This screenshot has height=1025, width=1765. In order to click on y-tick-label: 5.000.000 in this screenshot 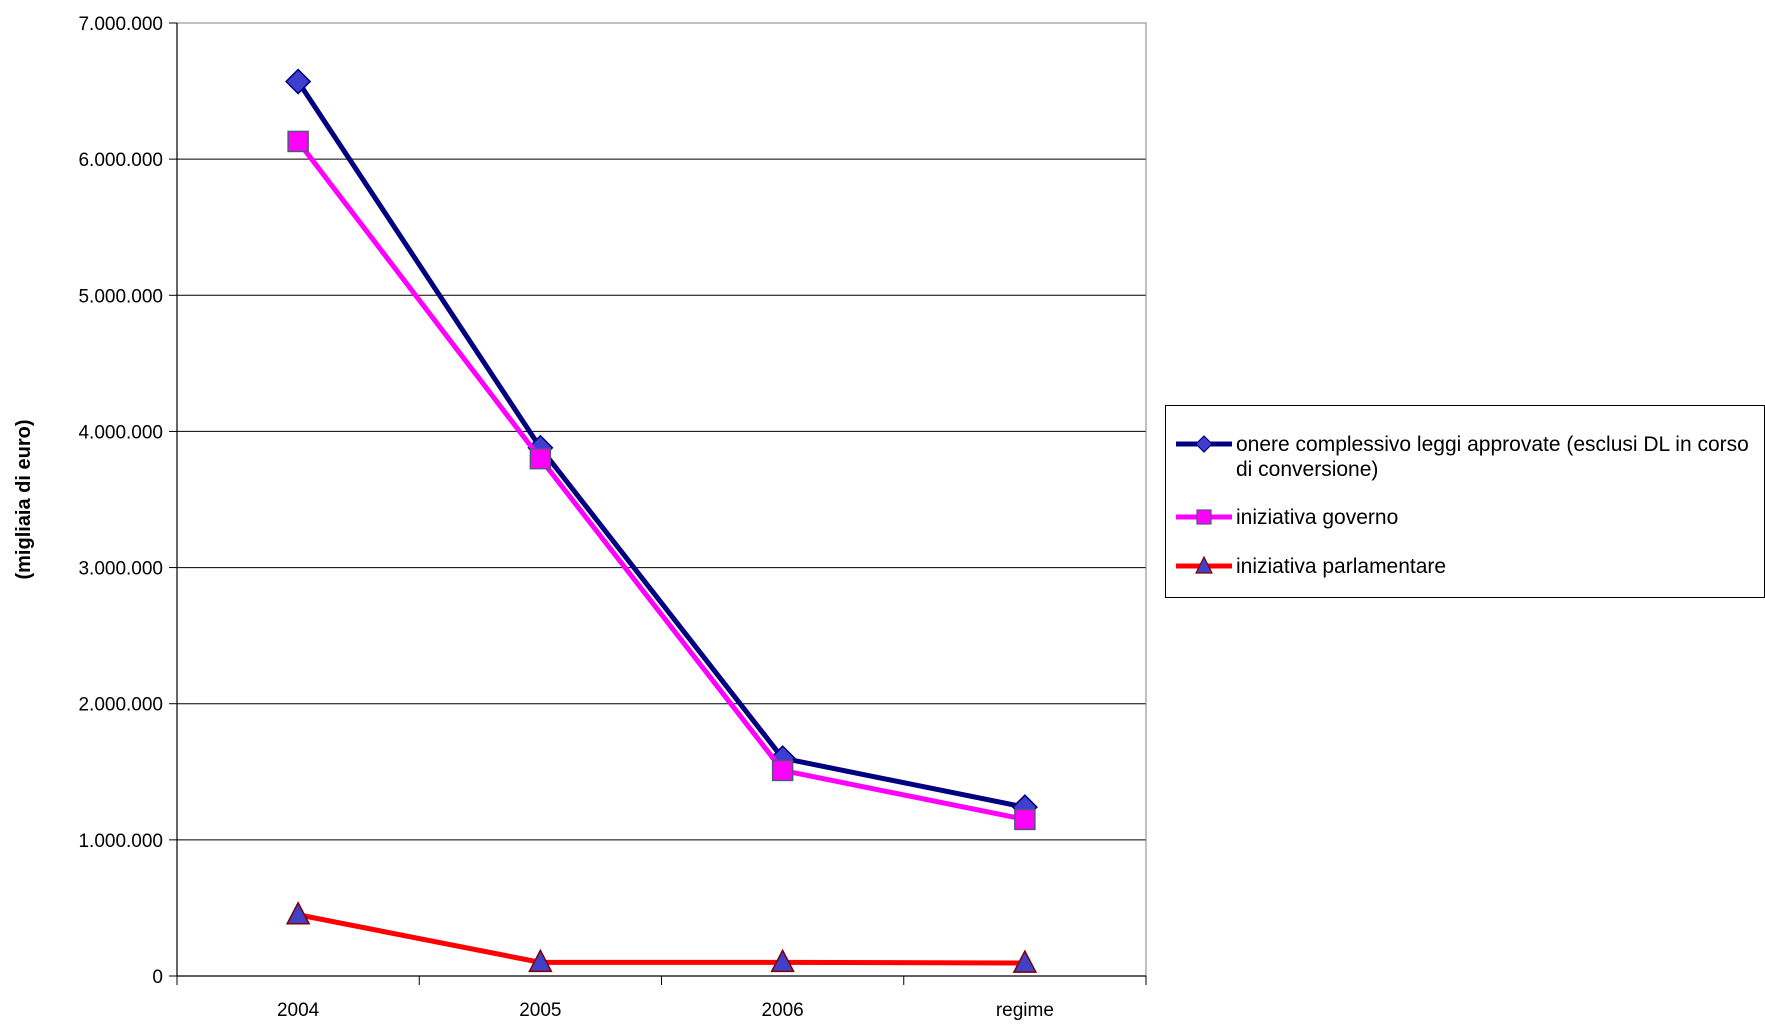, I will do `click(120, 296)`.